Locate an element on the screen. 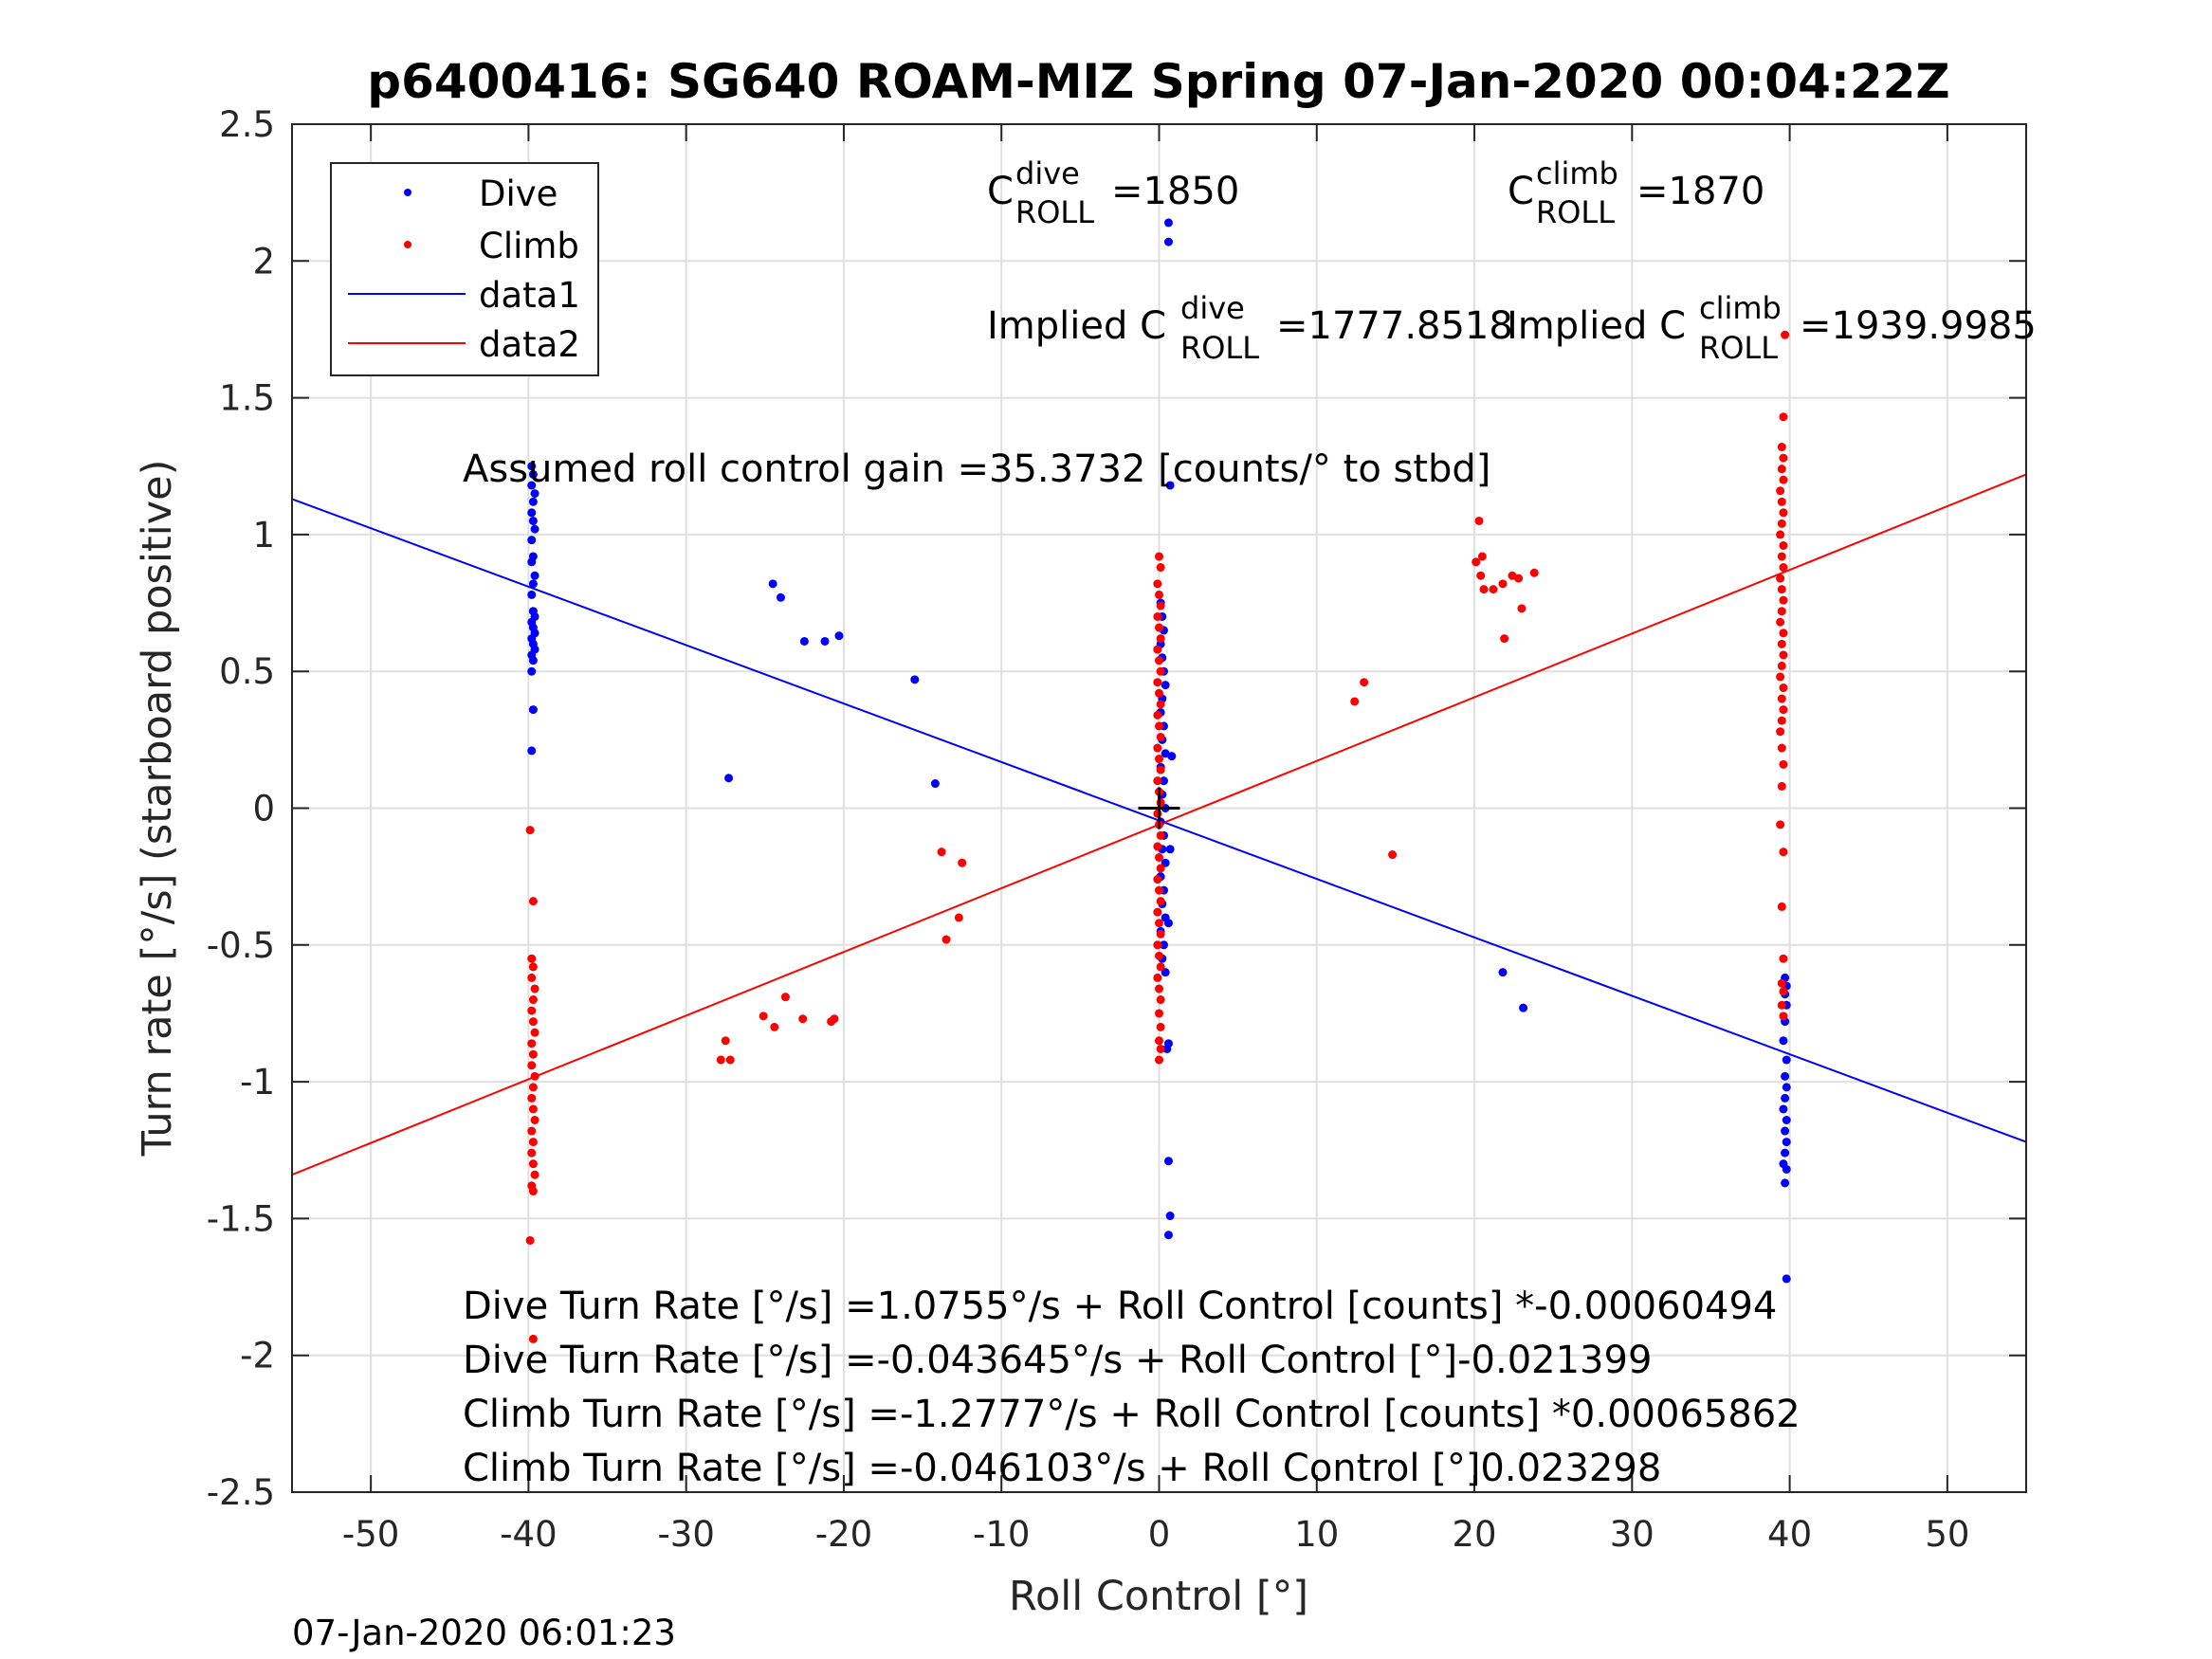 The image size is (2212, 1659). x-tick-labels: -50 -40 -30 -20 -10 0 10 20 30 40 50 is located at coordinates (1155, 1534).